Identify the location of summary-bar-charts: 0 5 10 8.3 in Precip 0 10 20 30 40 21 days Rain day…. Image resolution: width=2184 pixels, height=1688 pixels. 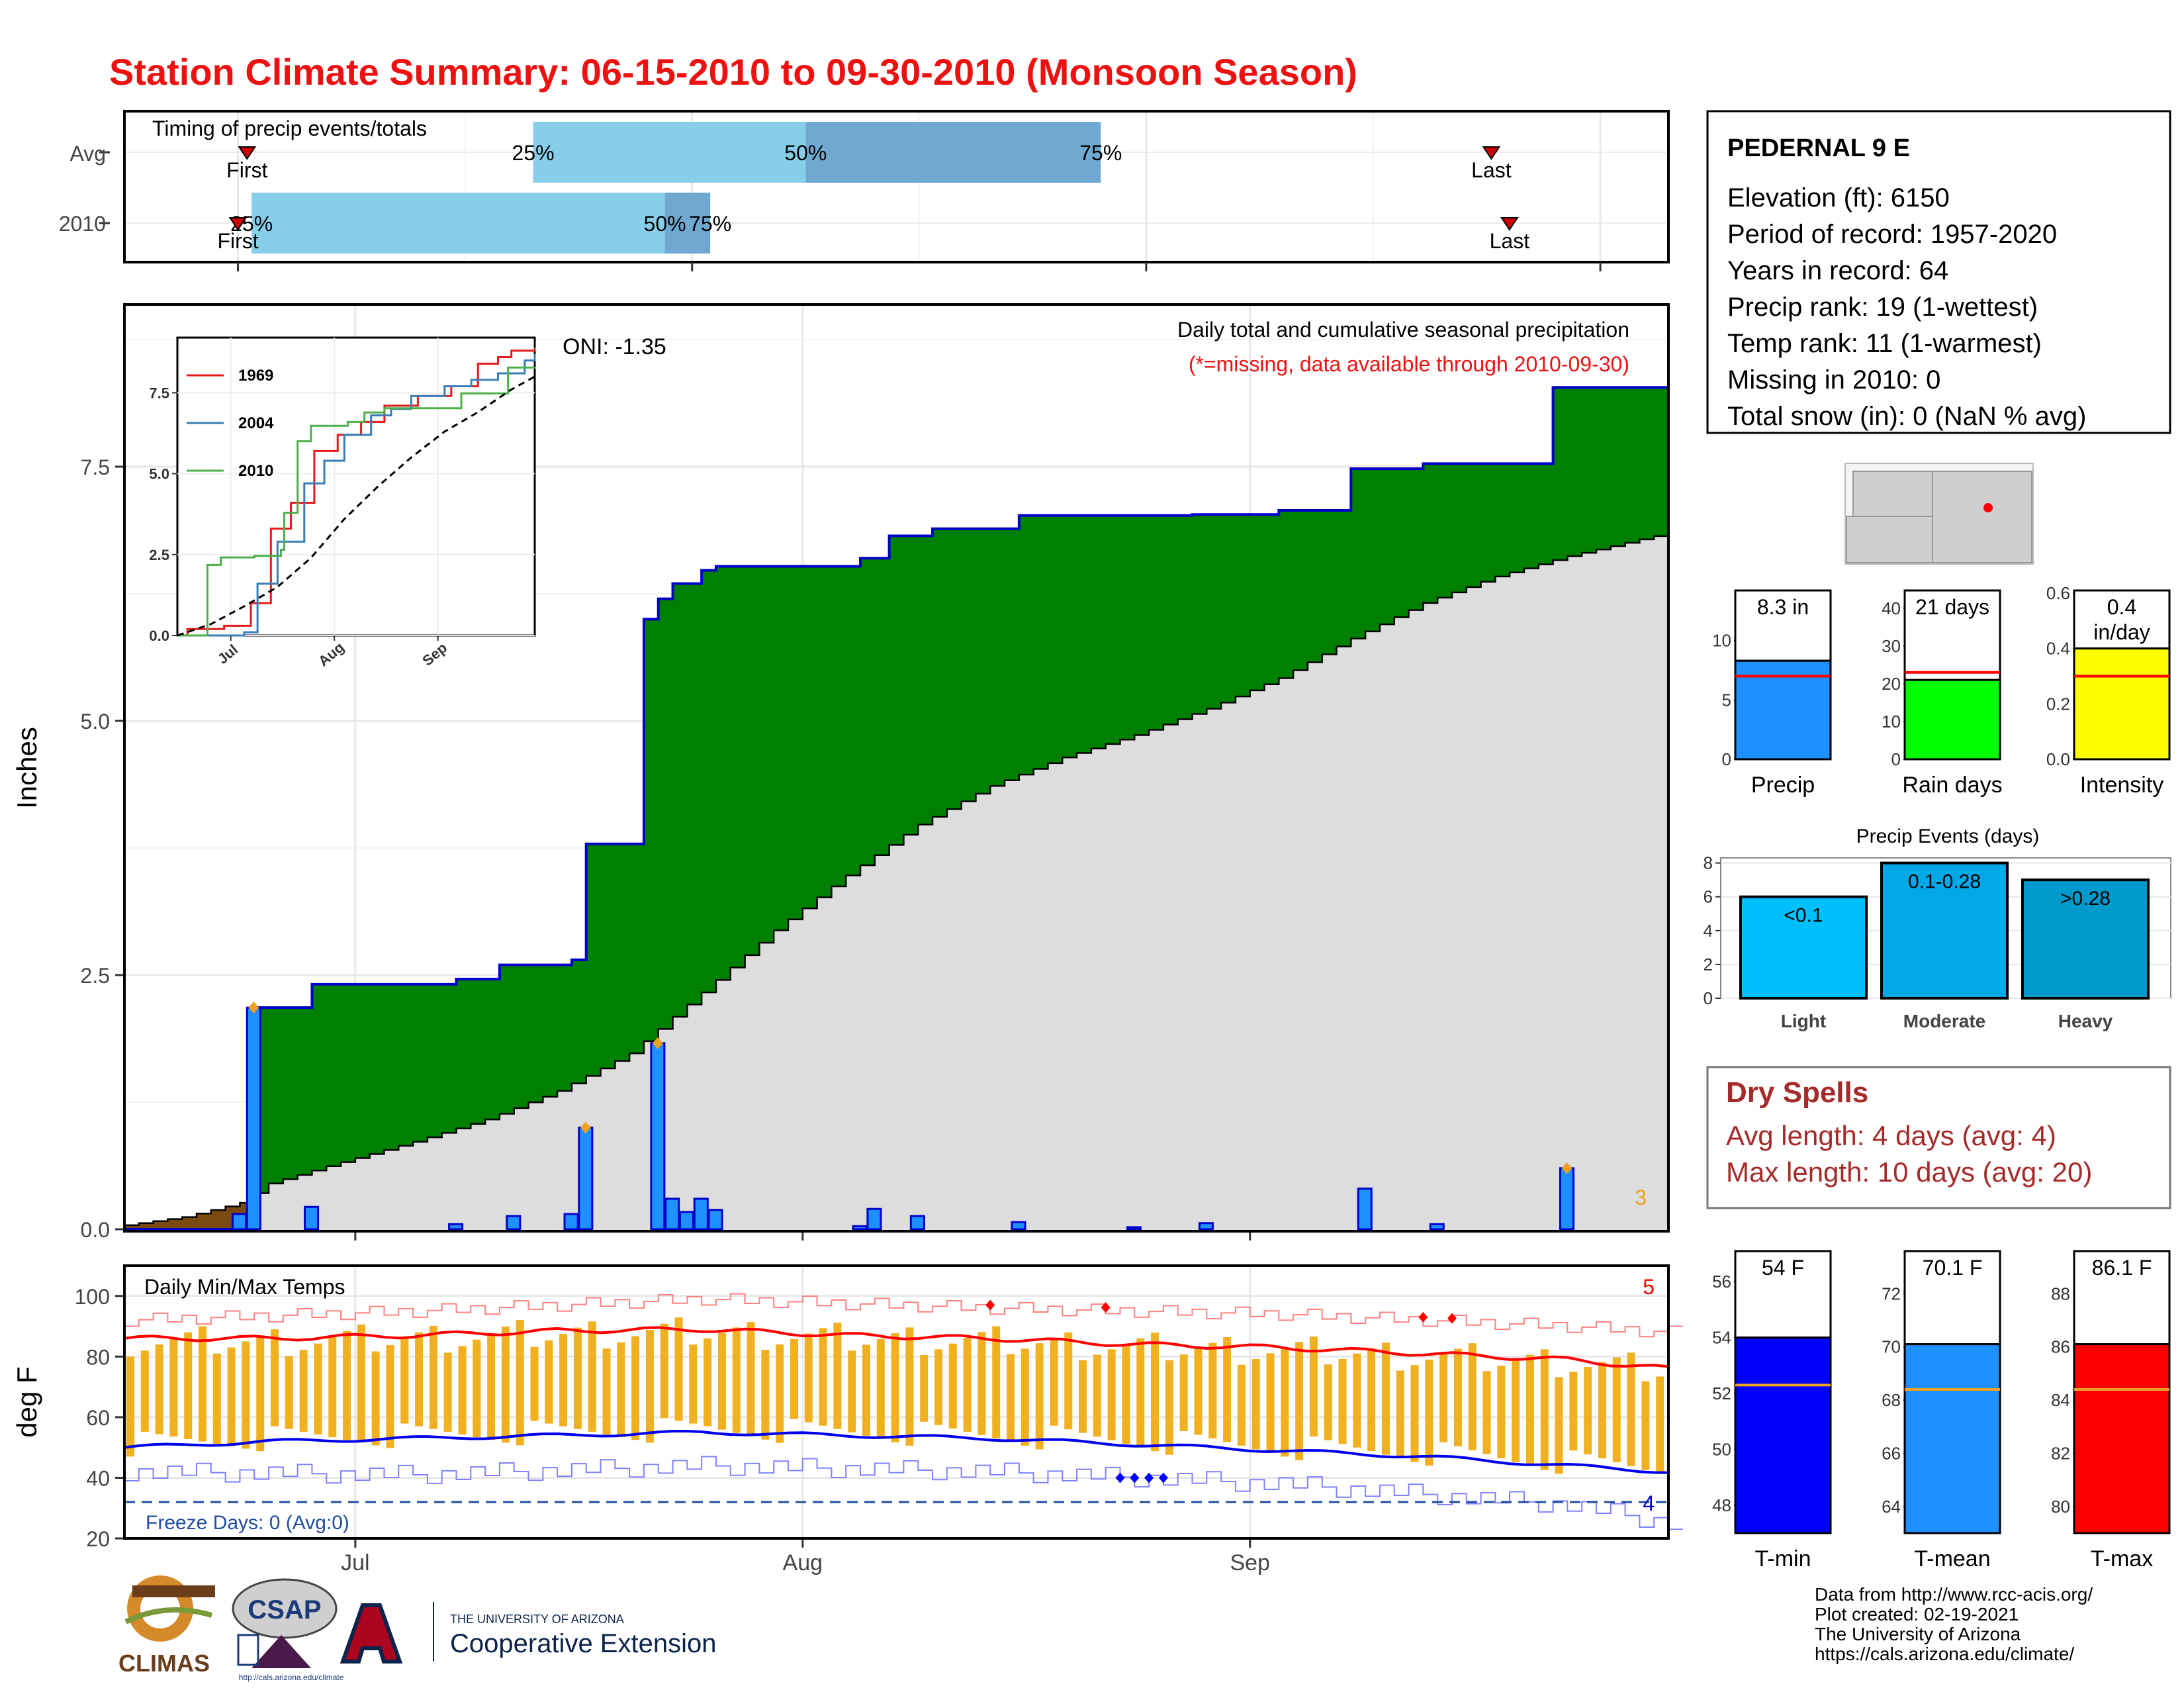
(1942, 1077).